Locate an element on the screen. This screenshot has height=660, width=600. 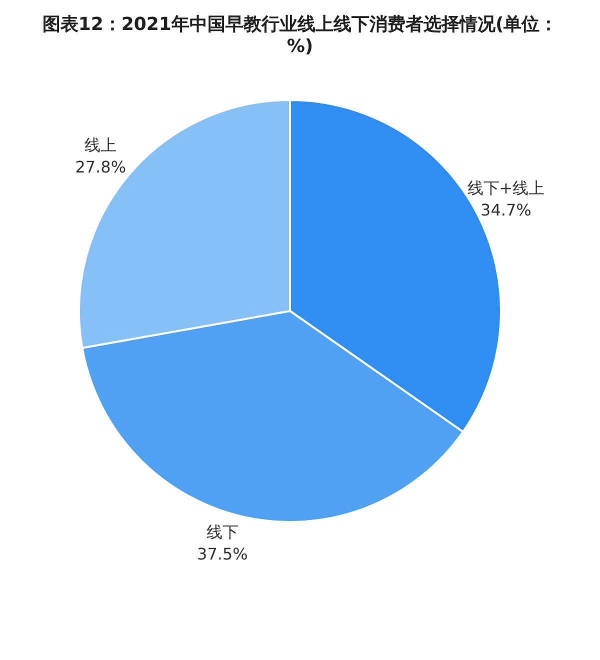
slice-label: 线上 is located at coordinates (100, 145).